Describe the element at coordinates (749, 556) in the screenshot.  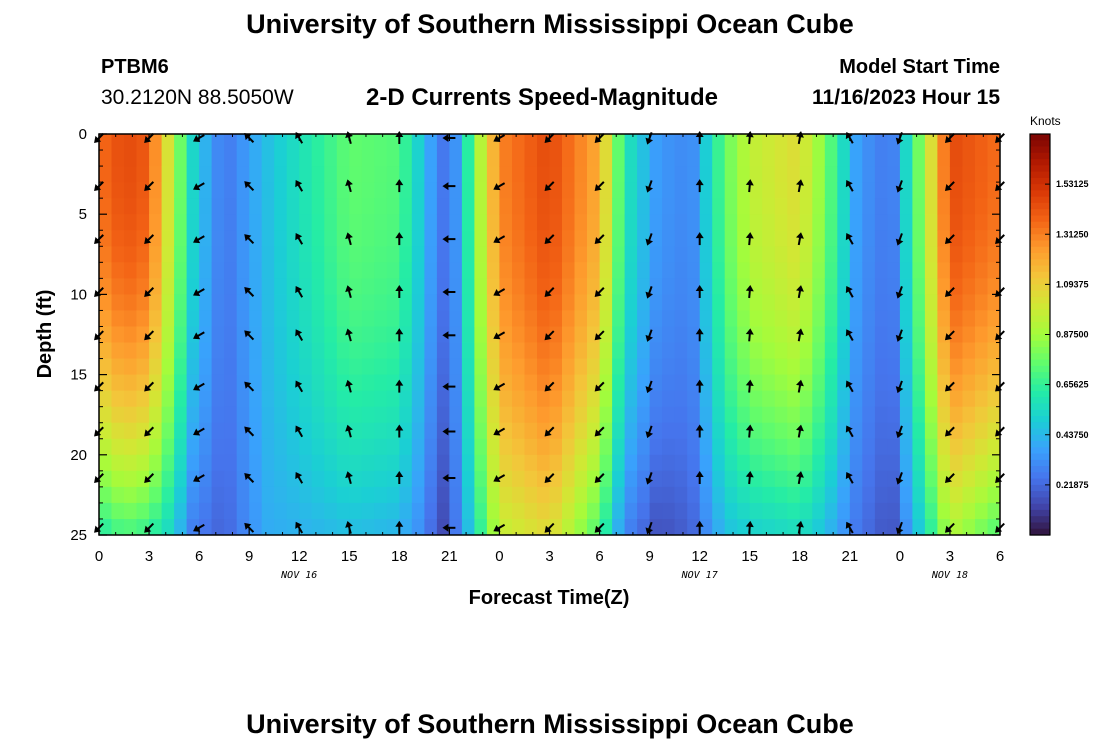
I see `x-tick-label: 15` at that location.